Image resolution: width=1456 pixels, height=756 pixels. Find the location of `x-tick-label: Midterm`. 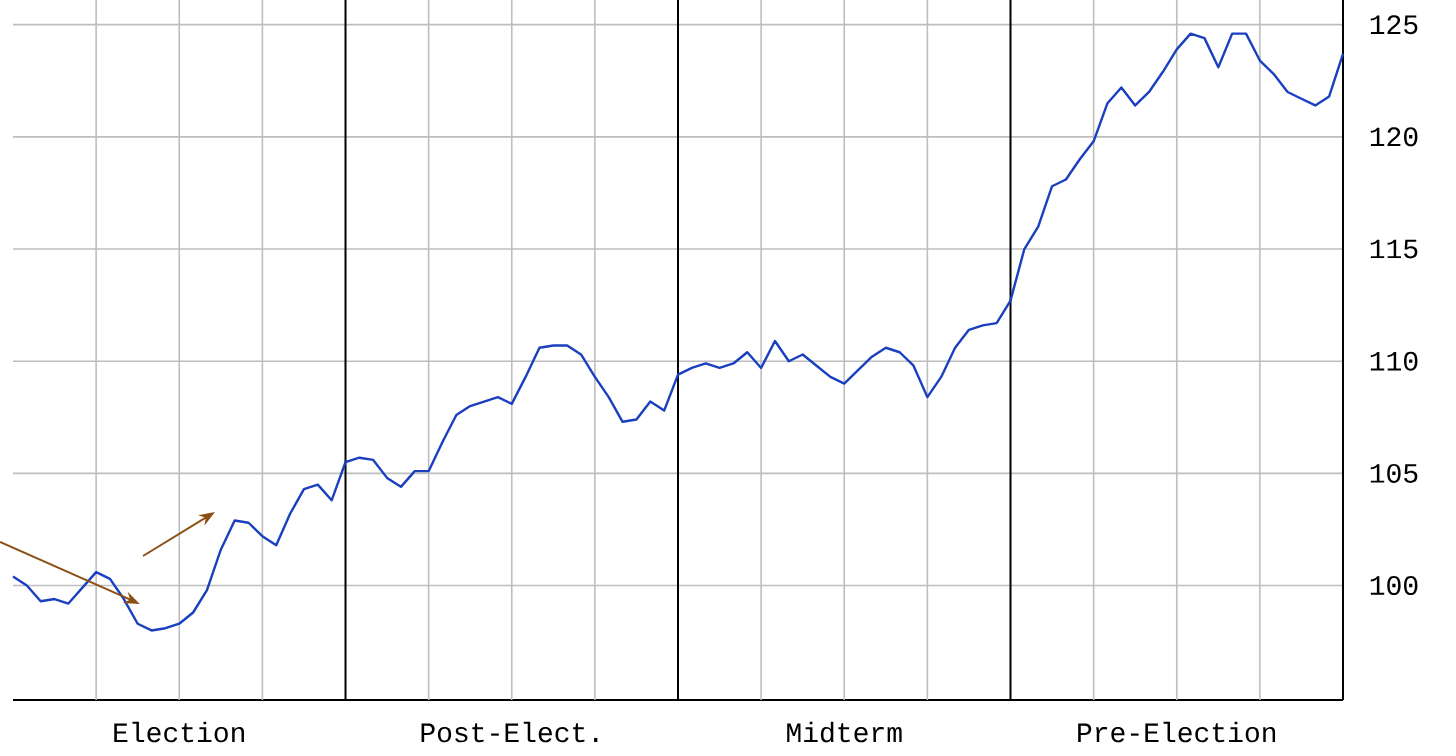

x-tick-label: Midterm is located at coordinates (844, 732).